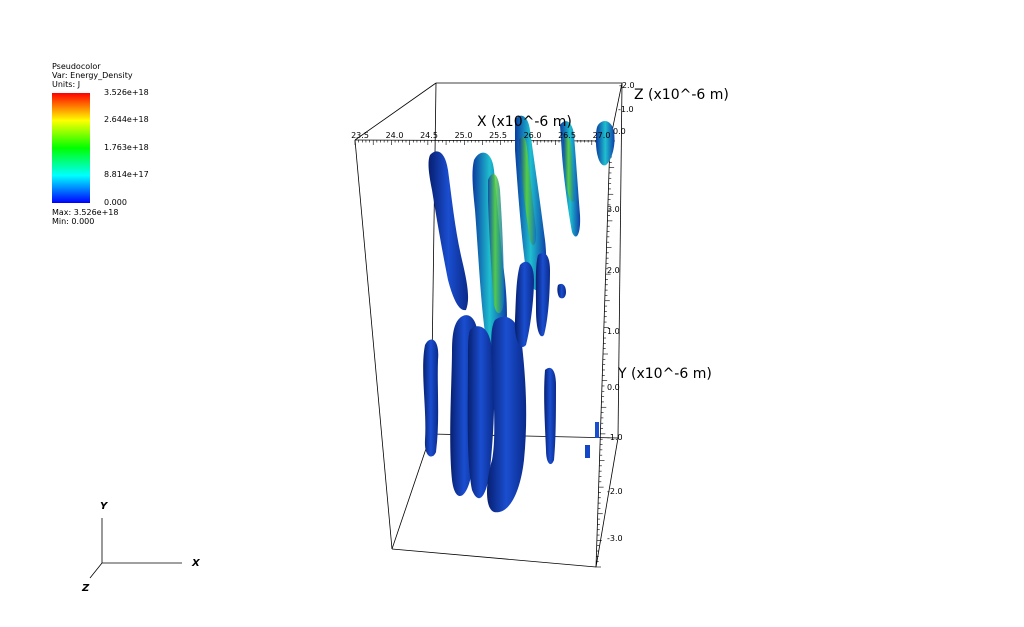  Describe the element at coordinates (196, 563) in the screenshot. I see `triad-x-label: X` at that location.